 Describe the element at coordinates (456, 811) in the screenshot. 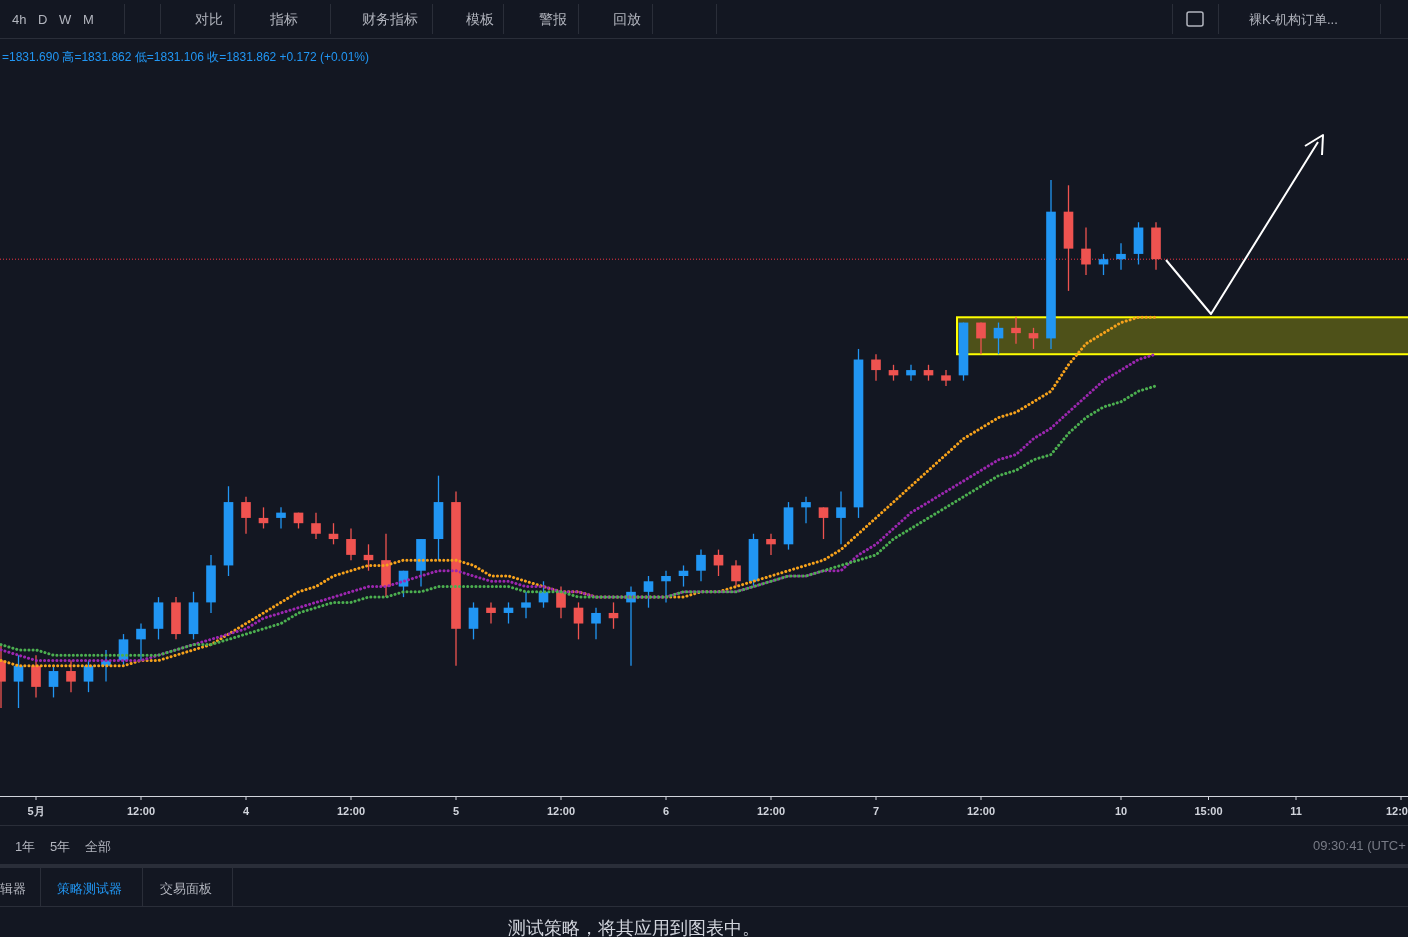

I see `x-tick-label: 5` at that location.